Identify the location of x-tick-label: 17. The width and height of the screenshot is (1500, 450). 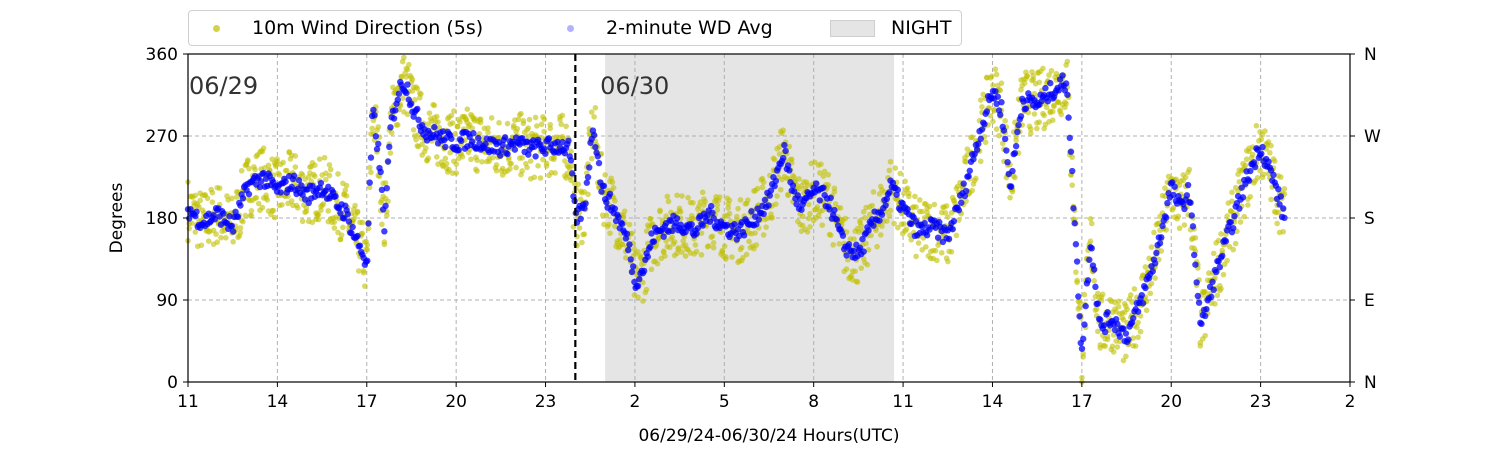
(367, 402).